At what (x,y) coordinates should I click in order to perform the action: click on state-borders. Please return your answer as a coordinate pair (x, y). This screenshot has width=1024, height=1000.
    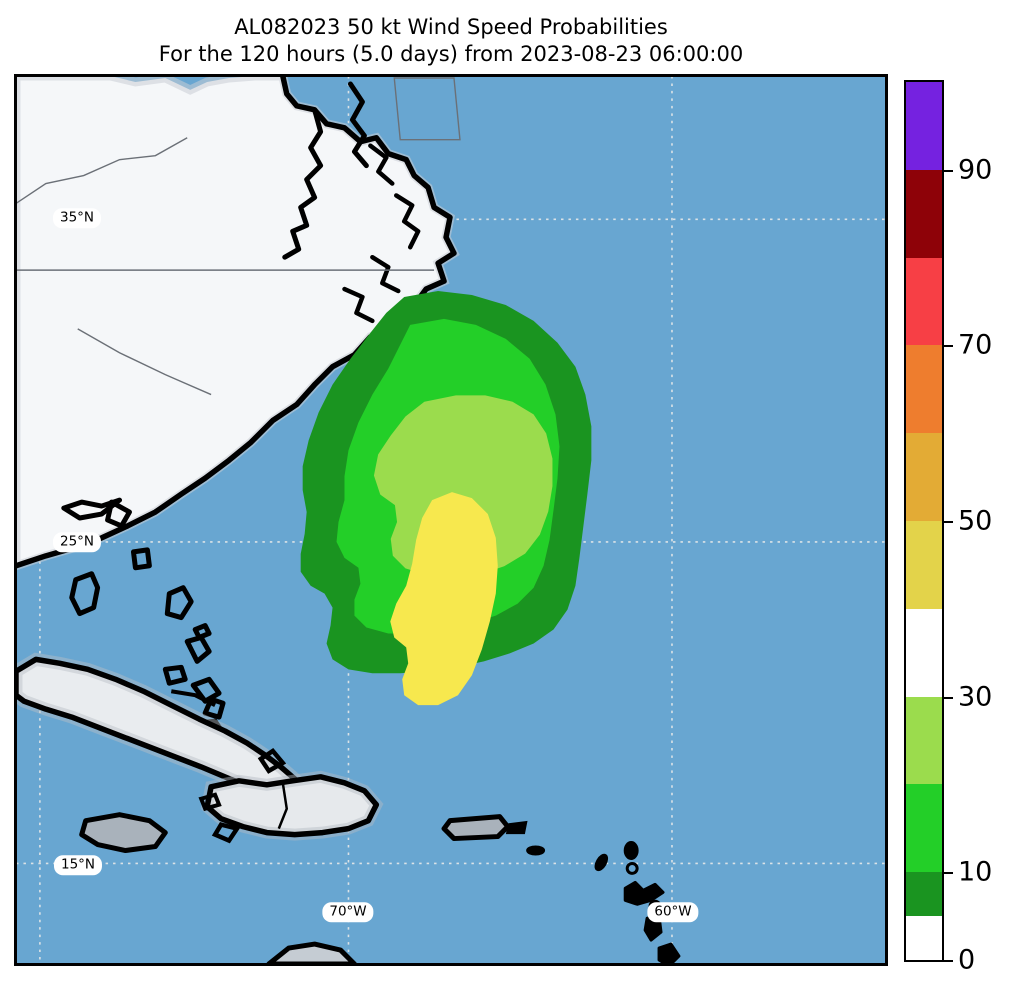
    Looking at the image, I should click on (238, 236).